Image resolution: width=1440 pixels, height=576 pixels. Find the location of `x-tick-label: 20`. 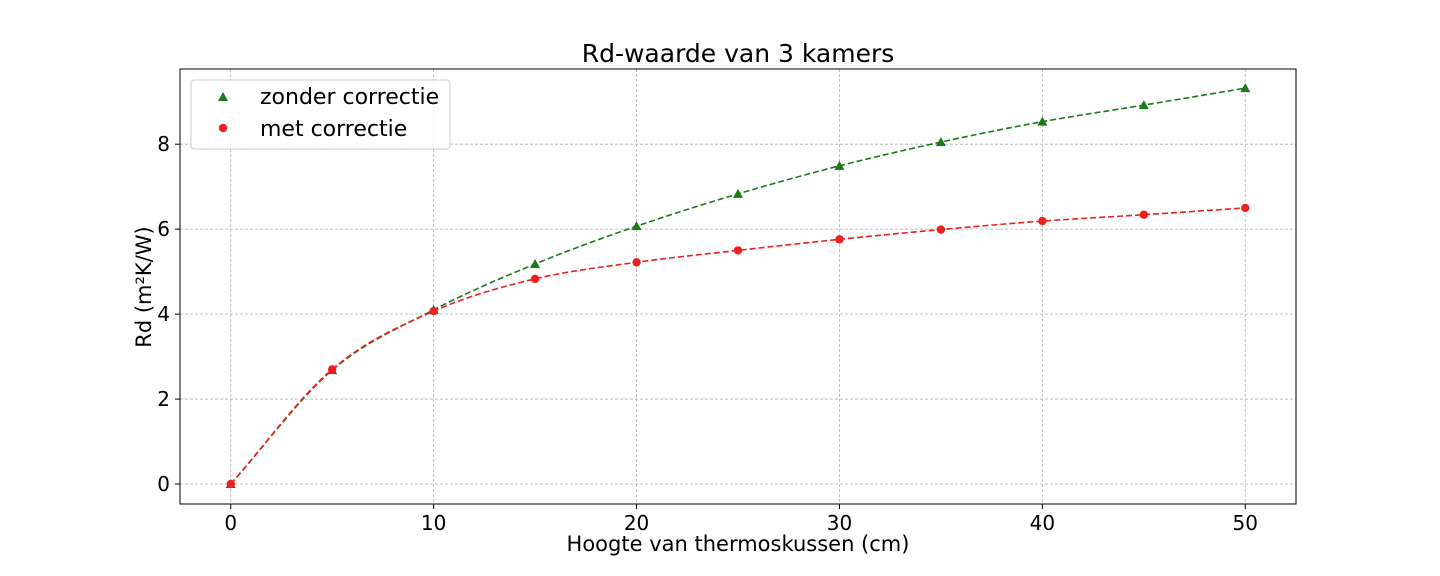

x-tick-label: 20 is located at coordinates (636, 523).